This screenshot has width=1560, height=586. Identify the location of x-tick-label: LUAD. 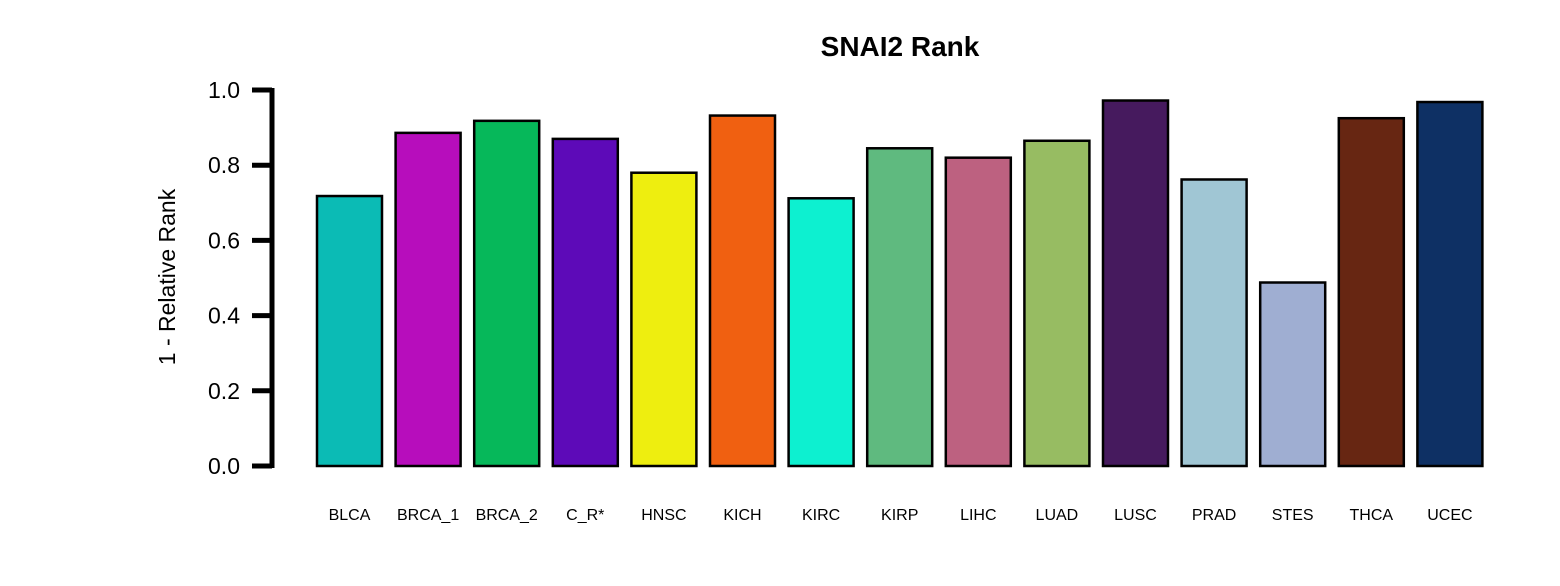
(1057, 515).